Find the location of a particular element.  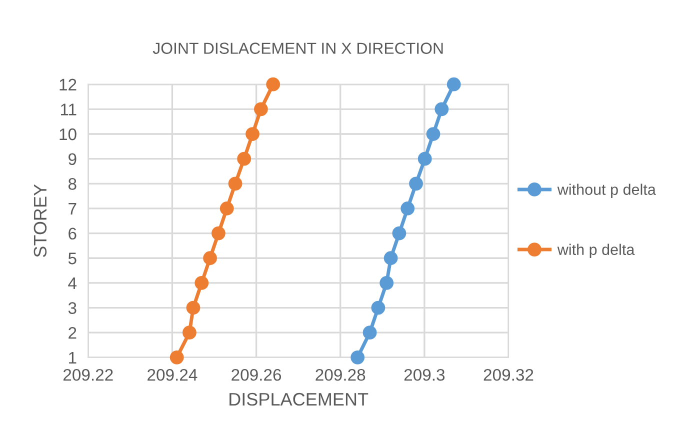

y-tick-label: 10 is located at coordinates (68, 134).